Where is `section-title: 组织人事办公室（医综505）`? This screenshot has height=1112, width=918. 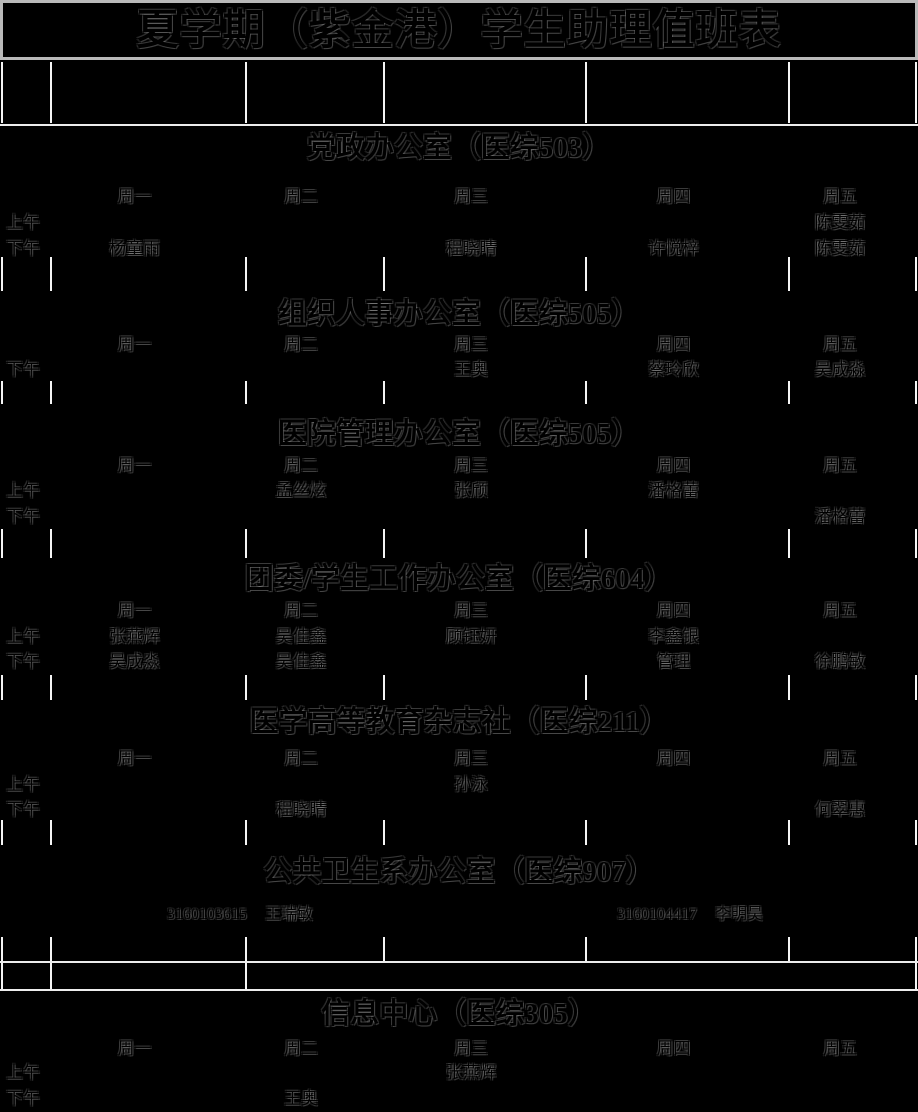 section-title: 组织人事办公室（医综505） is located at coordinates (459, 314).